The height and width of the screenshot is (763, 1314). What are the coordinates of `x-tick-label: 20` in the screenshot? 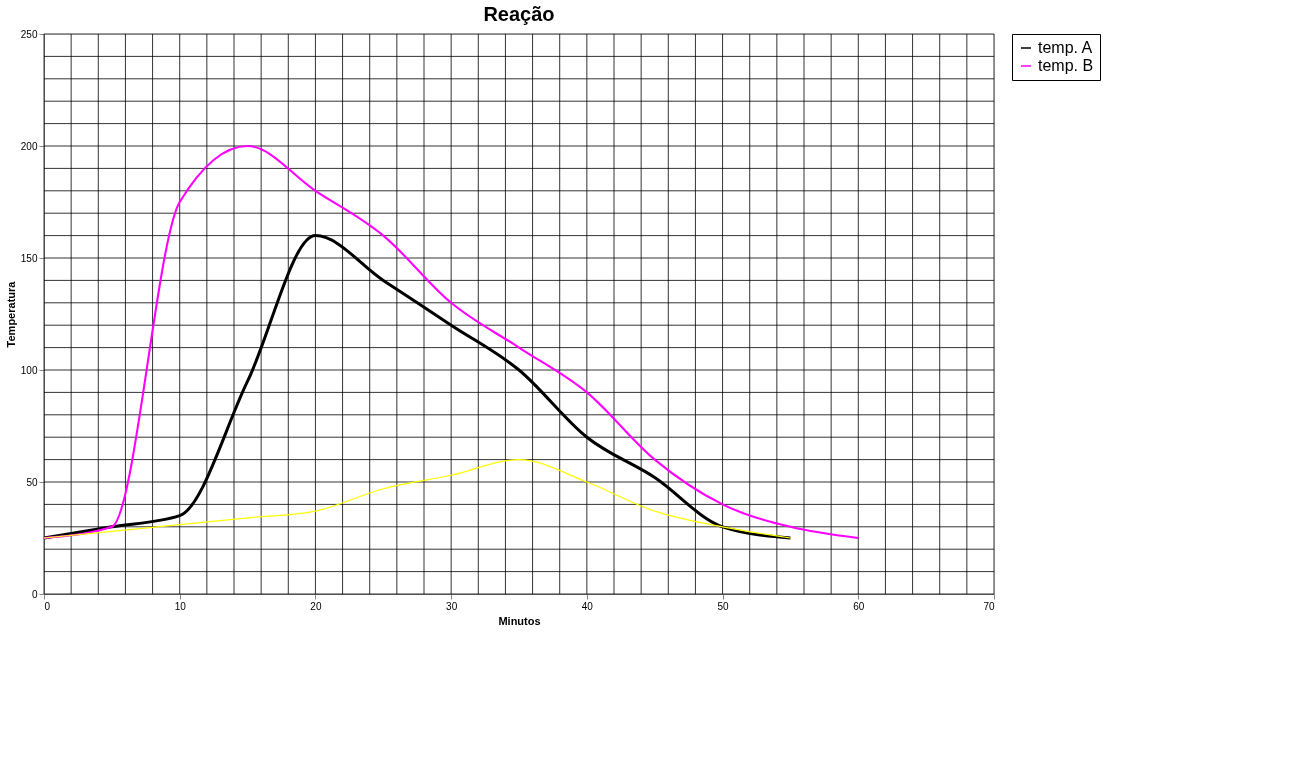 It's located at (316, 606).